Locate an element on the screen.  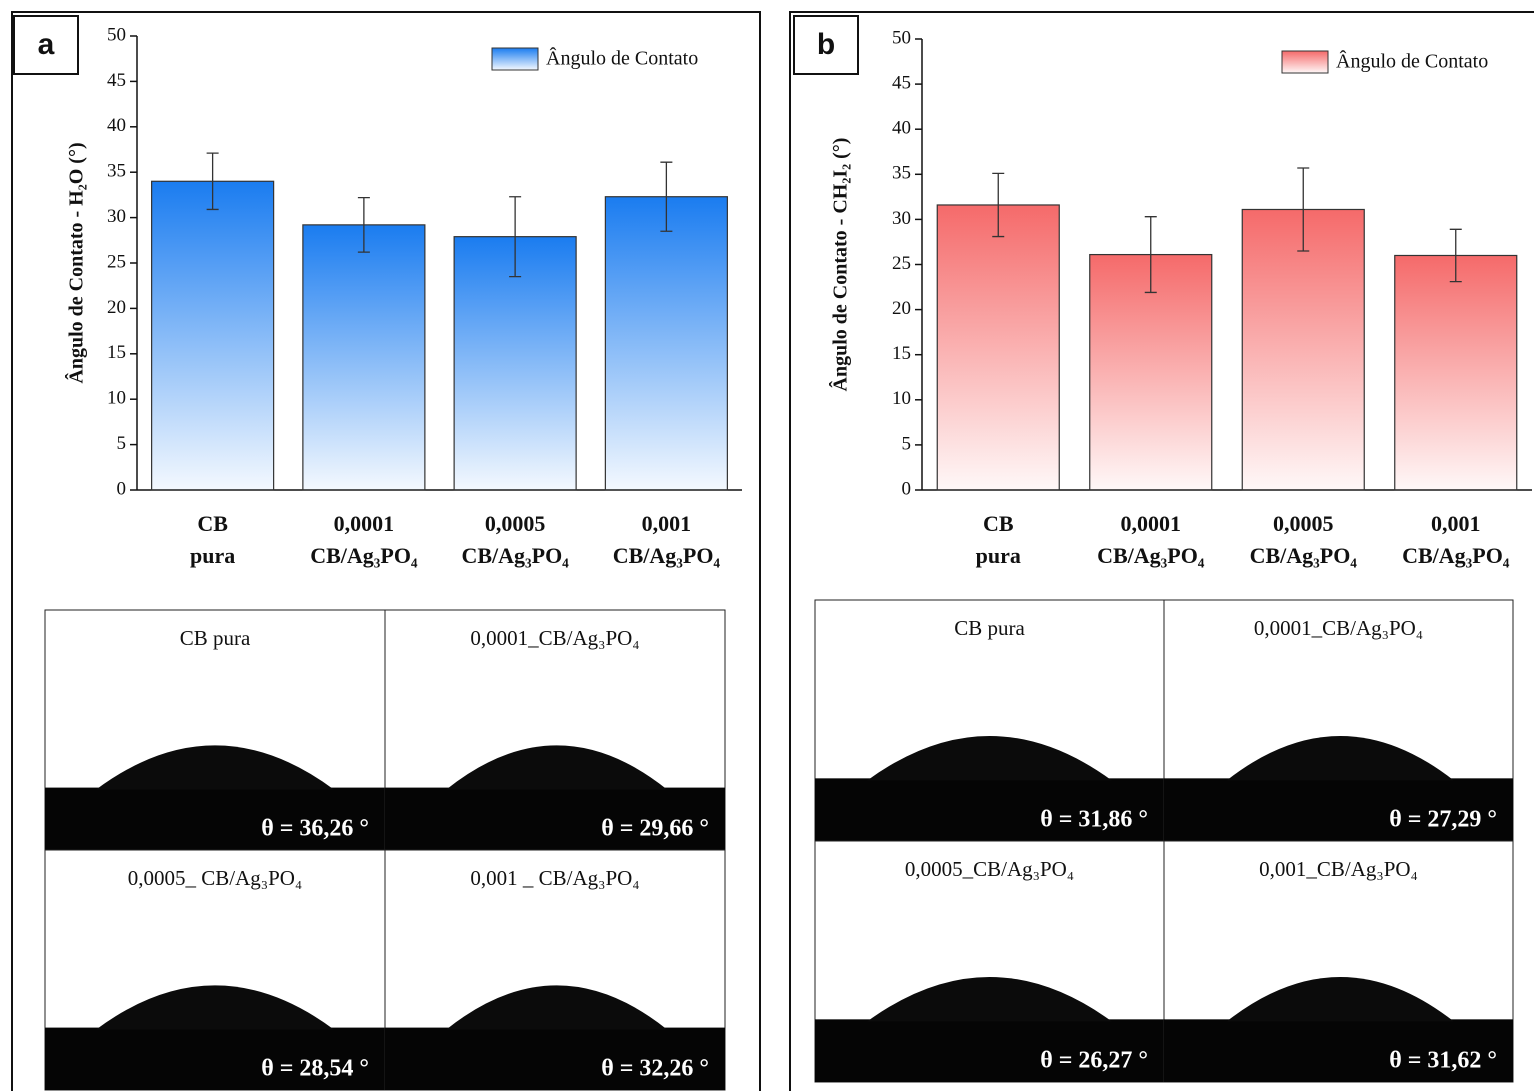
panel-label: b is located at coordinates (826, 44).